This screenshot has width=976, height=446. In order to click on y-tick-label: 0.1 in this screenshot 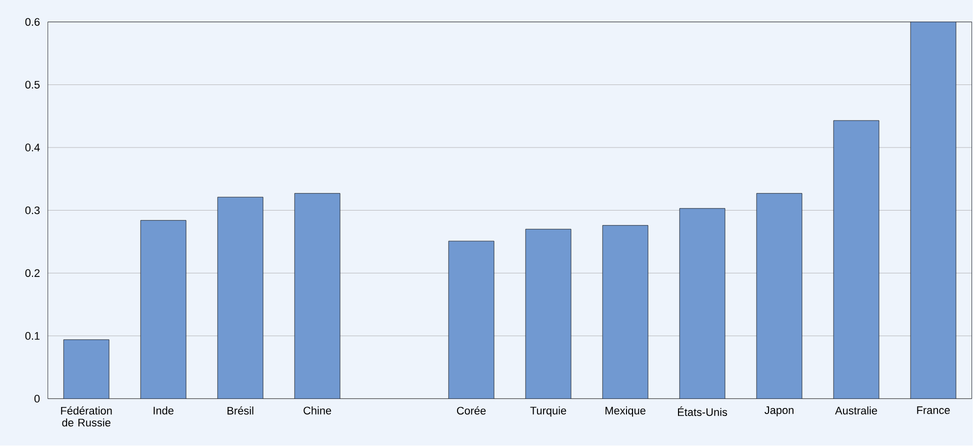, I will do `click(32, 336)`.